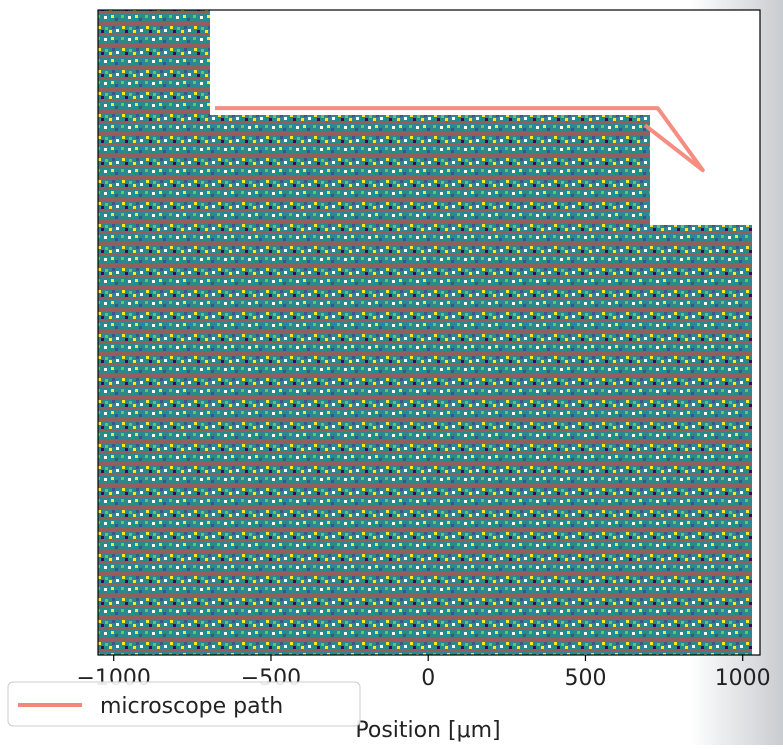 The height and width of the screenshot is (749, 783). Describe the element at coordinates (427, 730) in the screenshot. I see `x-axis-label: Position [μm]` at that location.